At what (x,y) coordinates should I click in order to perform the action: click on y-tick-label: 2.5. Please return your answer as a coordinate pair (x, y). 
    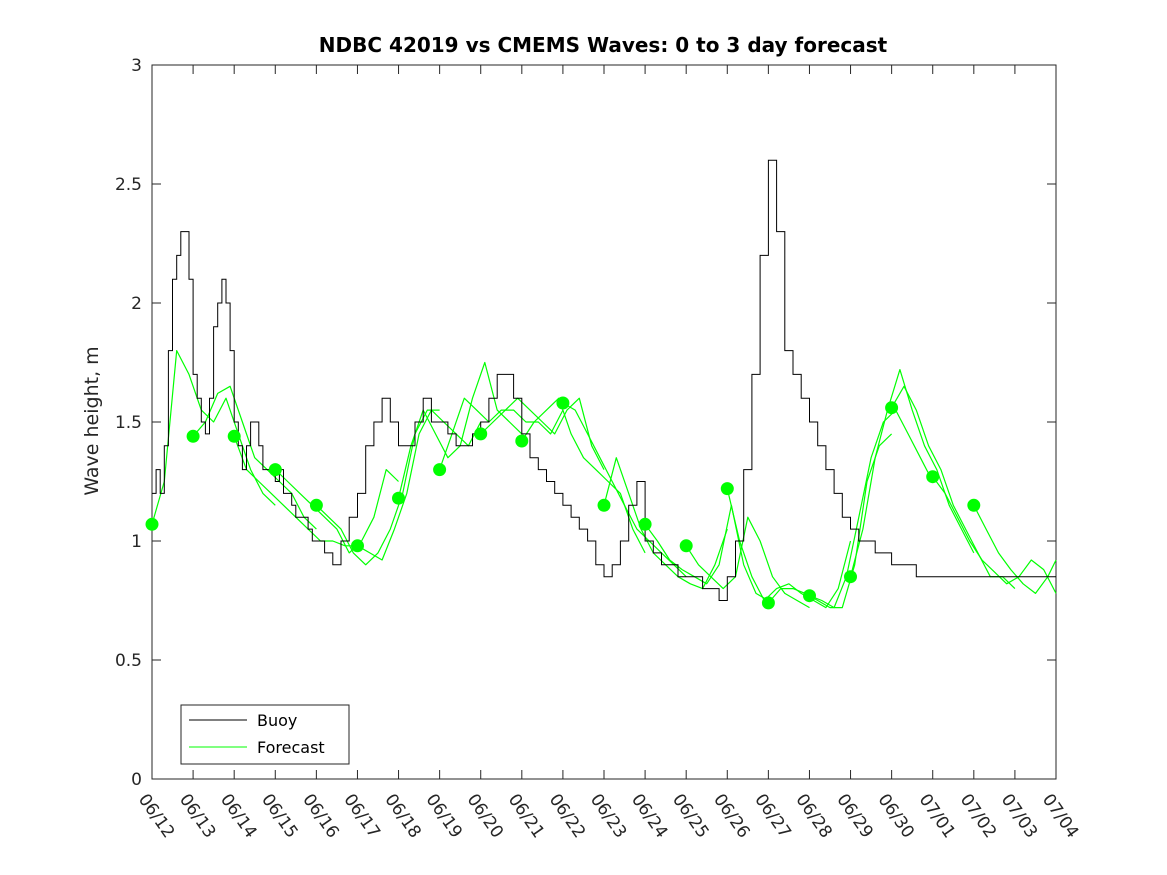
    Looking at the image, I should click on (128, 185).